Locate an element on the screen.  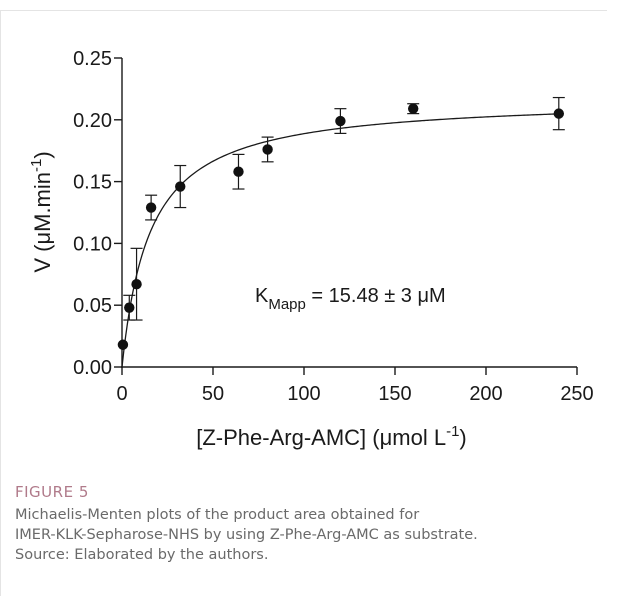
figure-label: FIGURE 5 is located at coordinates (52, 492).